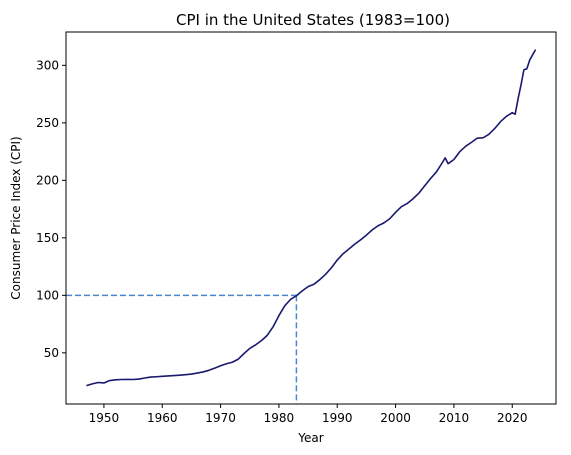 The image size is (571, 455). Describe the element at coordinates (308, 414) in the screenshot. I see `x-axis: 1950 1960 1970 1980 1990 2000 2010 2020` at that location.